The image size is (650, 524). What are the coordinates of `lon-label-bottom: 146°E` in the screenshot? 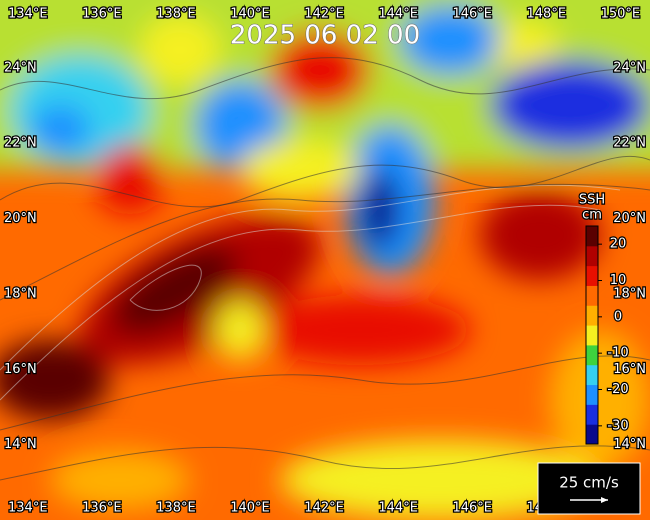 It's located at (472, 508).